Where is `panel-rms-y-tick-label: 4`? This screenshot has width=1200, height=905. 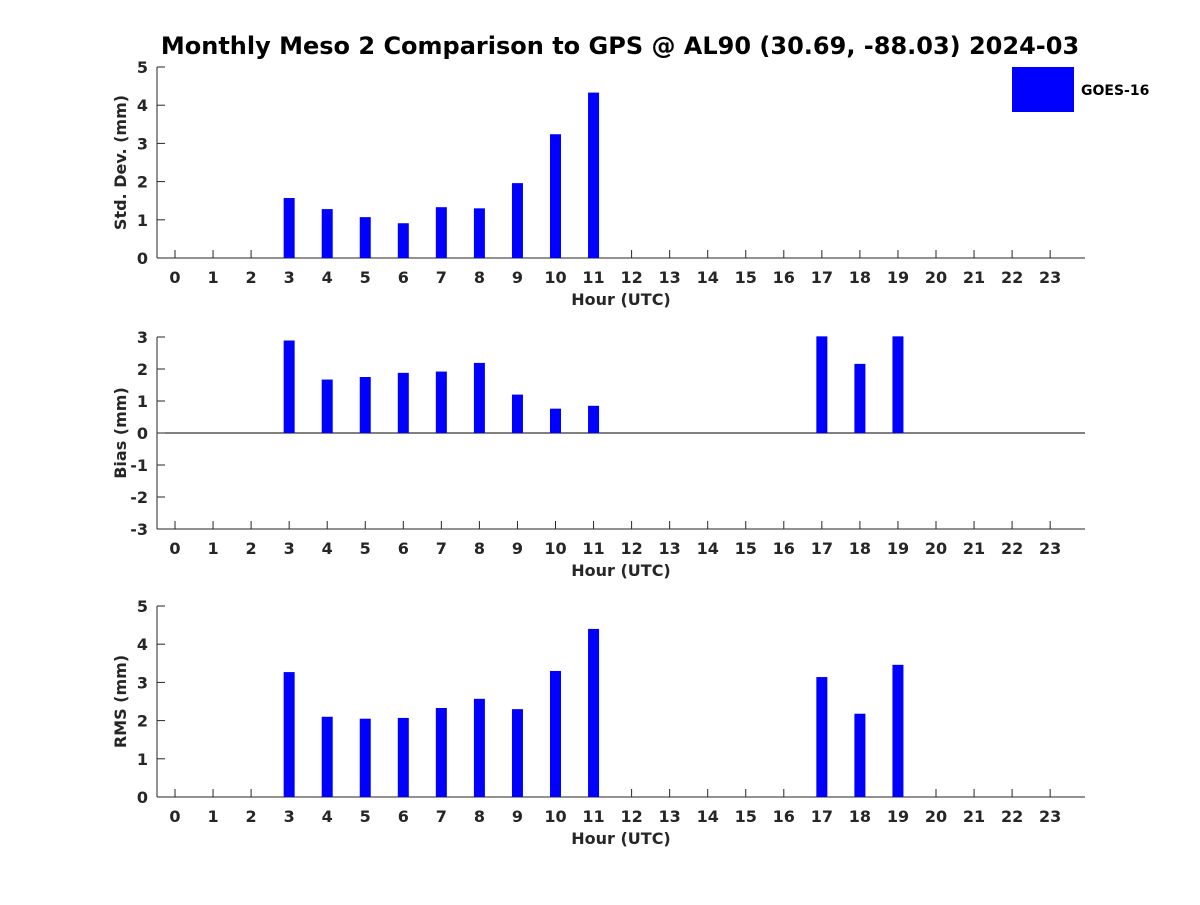 panel-rms-y-tick-label: 4 is located at coordinates (142, 644).